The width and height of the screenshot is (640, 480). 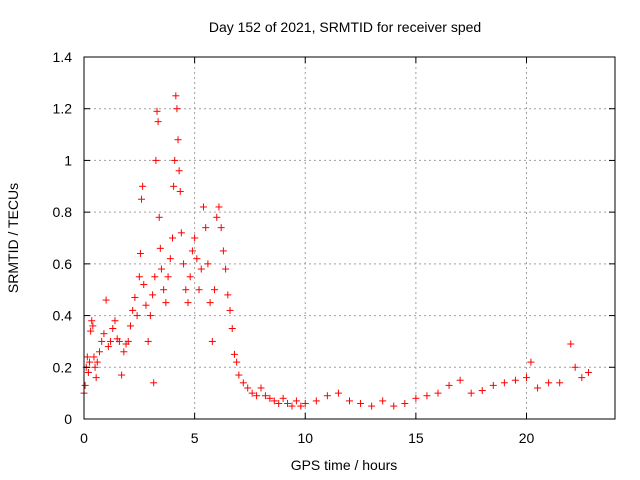 I want to click on y-axis-label: SRMTID / TECUs, so click(x=13, y=238).